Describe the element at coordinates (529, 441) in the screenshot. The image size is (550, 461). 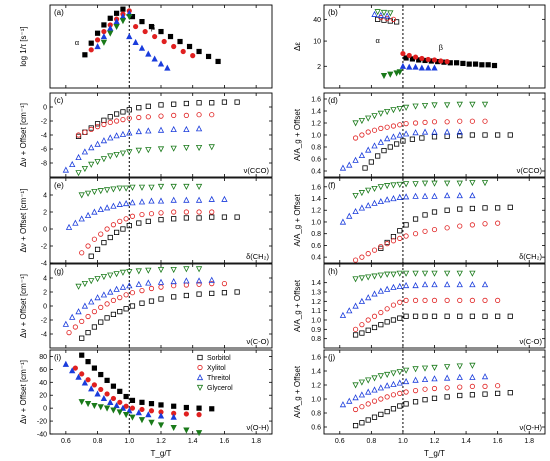
I see `x-tick-label: 1.8` at that location.